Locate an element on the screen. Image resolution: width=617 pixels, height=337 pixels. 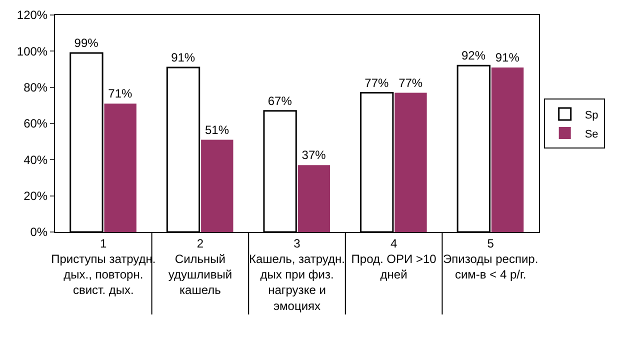
x-tick-label: 2 Сильный удушливый кашель is located at coordinates (200, 267).